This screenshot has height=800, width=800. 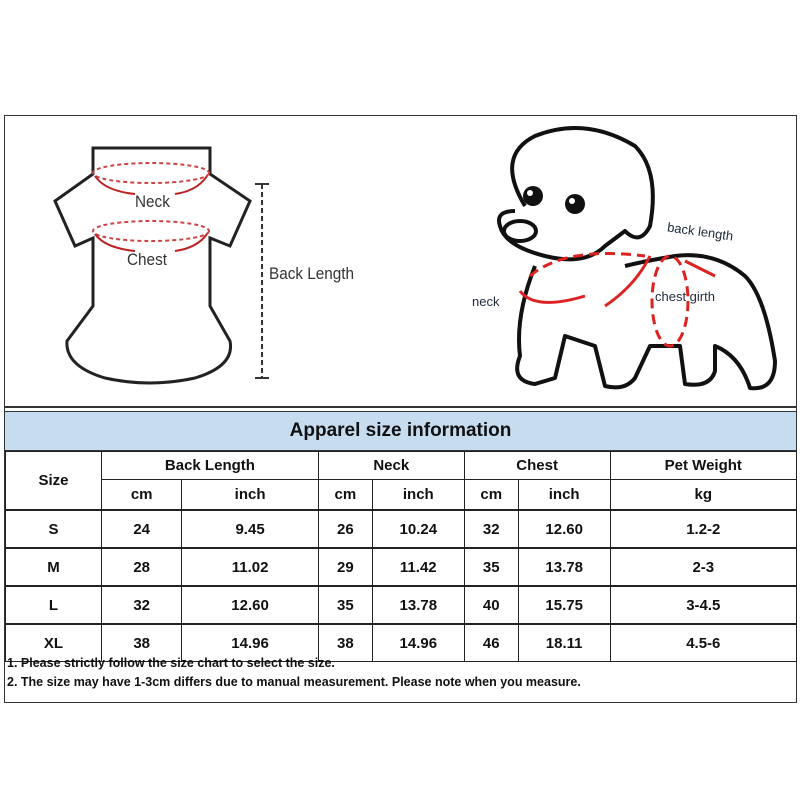 What do you see at coordinates (141, 529) in the screenshot?
I see `value-cell: 24` at bounding box center [141, 529].